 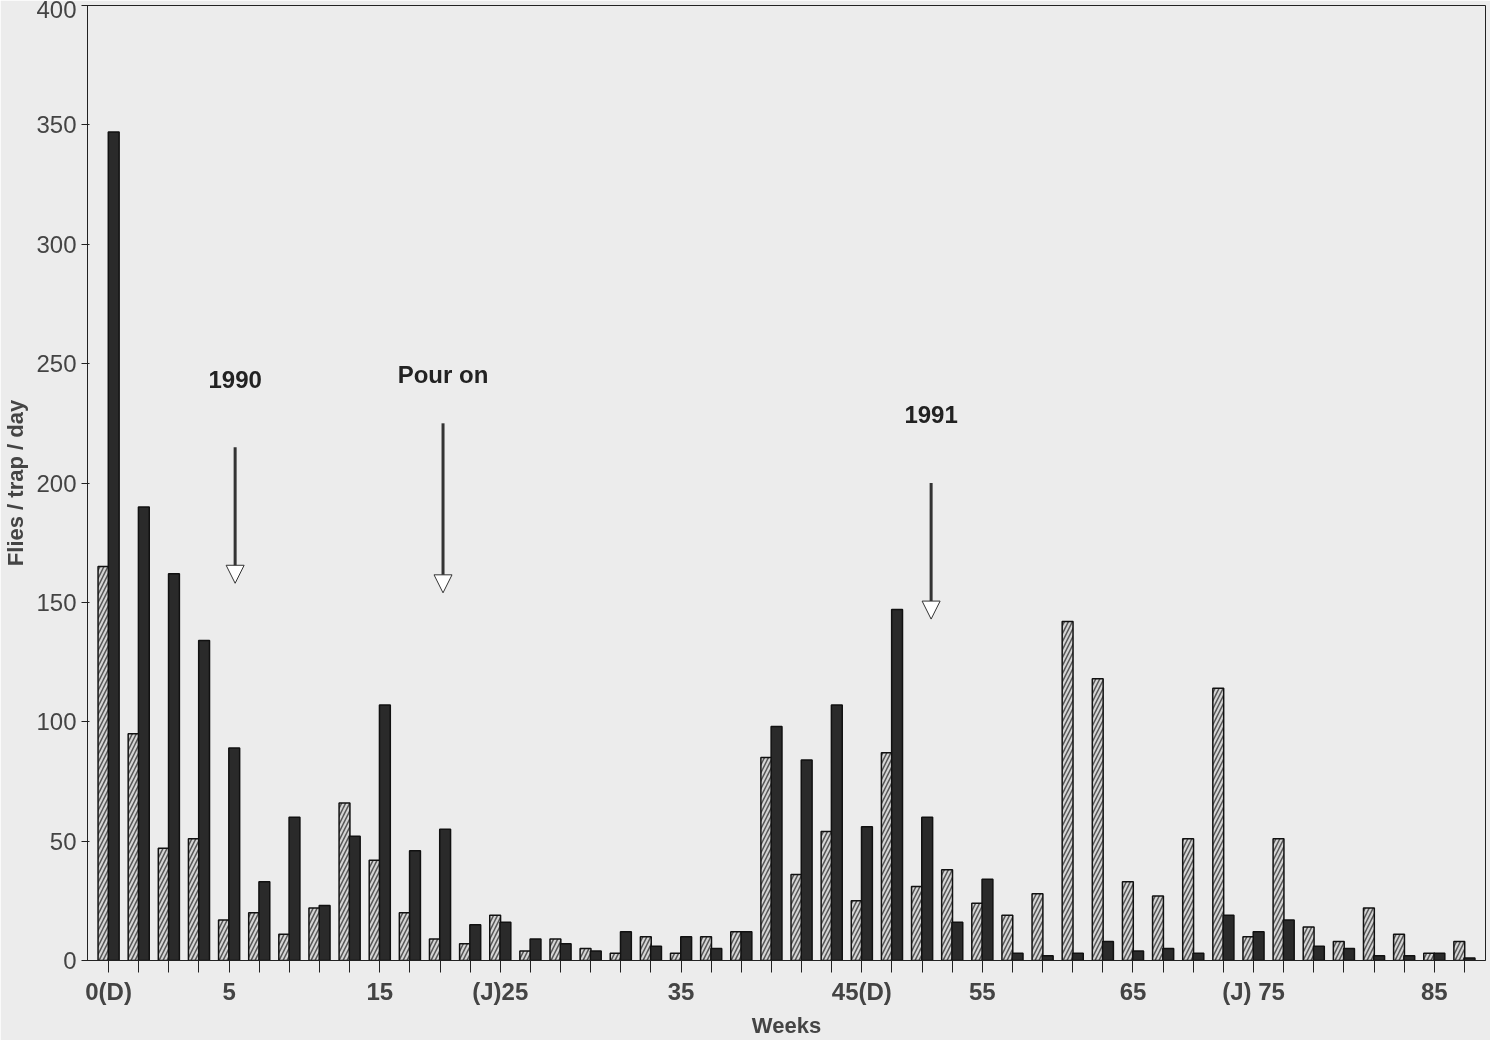 What do you see at coordinates (56, 602) in the screenshot?
I see `y-tick-label: 150` at bounding box center [56, 602].